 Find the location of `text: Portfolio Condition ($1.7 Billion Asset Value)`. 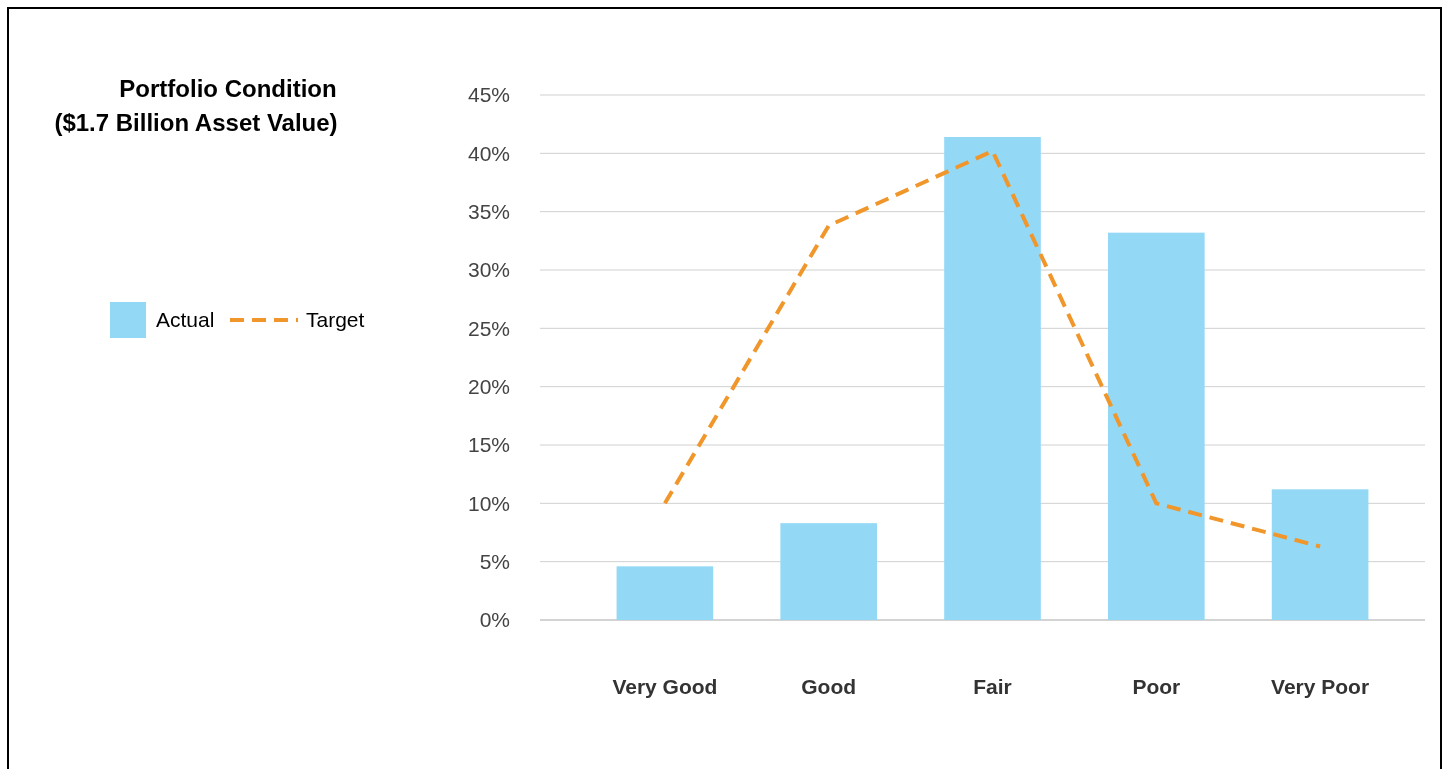

text: Portfolio Condition ($1.7 Billion Asset Value) is located at coordinates (196, 105).